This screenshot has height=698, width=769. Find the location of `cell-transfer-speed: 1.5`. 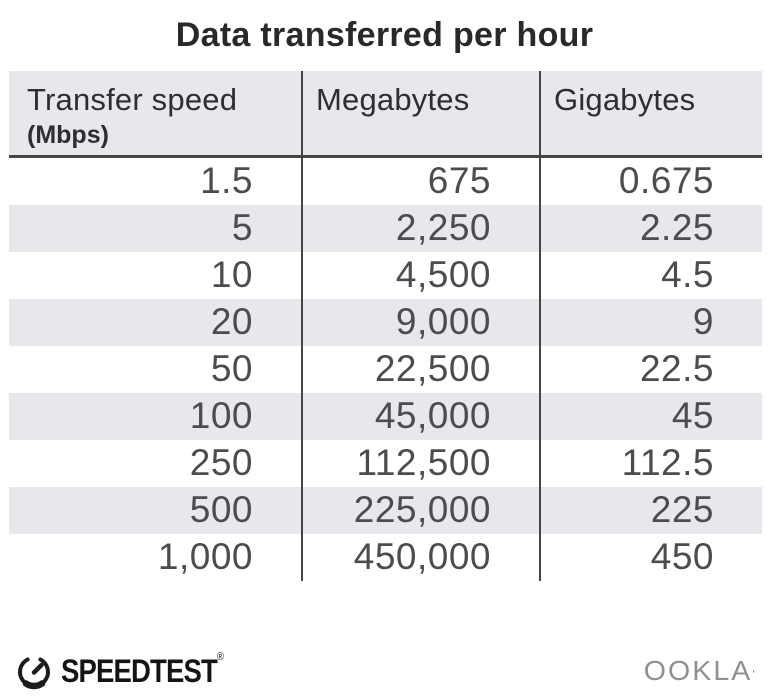

cell-transfer-speed: 1.5 is located at coordinates (226, 180).